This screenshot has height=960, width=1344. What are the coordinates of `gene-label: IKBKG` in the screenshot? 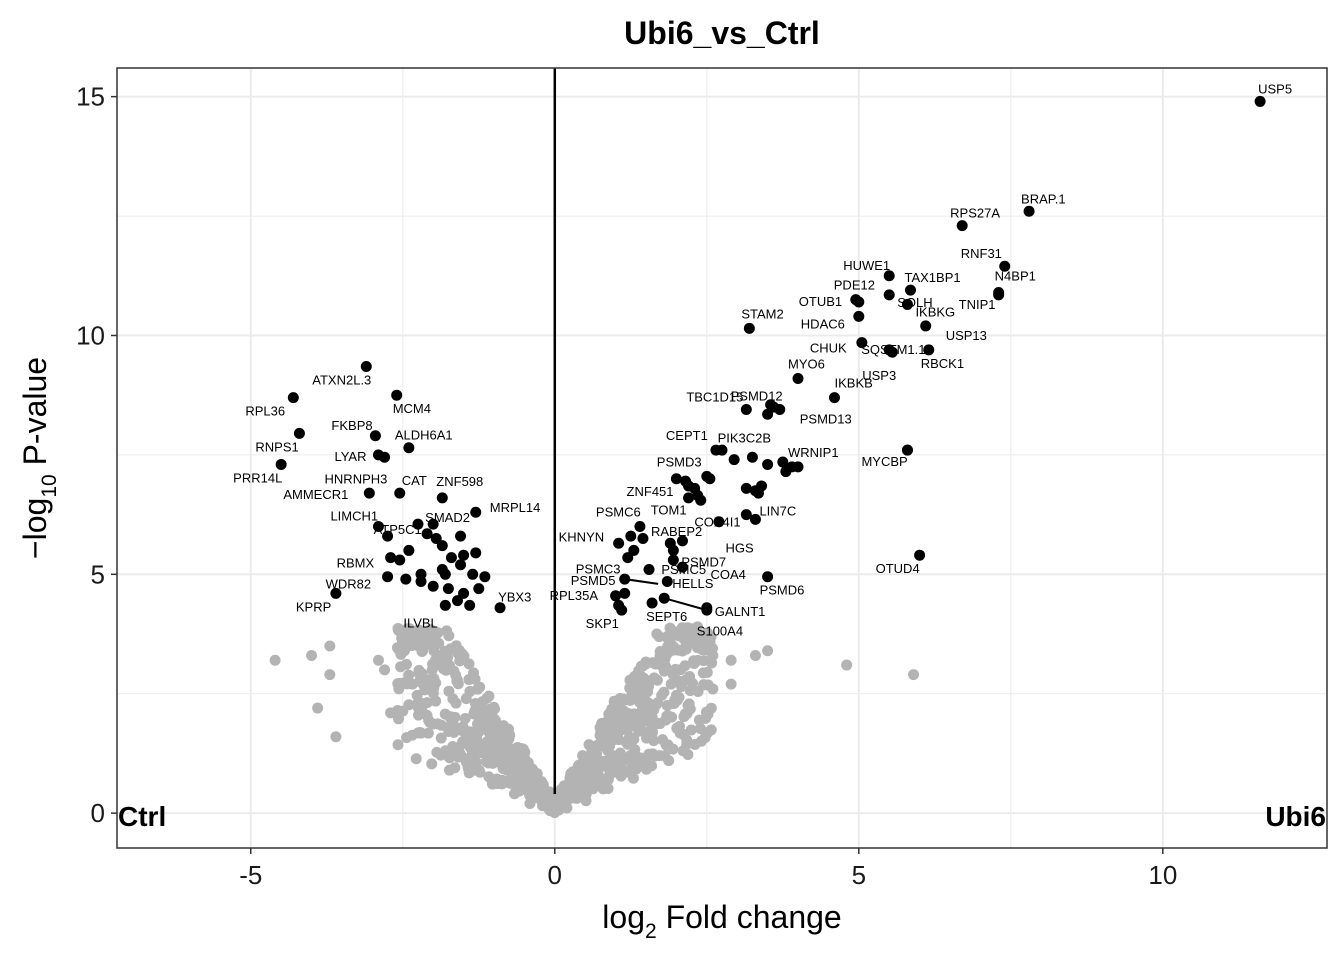 It's located at (935, 311).